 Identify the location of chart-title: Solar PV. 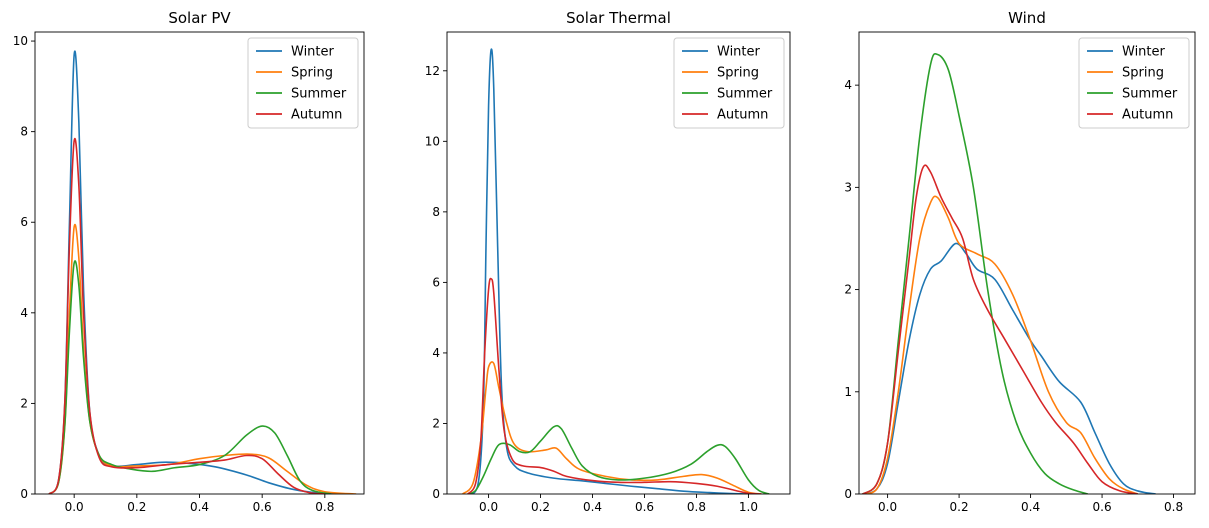
(199, 18).